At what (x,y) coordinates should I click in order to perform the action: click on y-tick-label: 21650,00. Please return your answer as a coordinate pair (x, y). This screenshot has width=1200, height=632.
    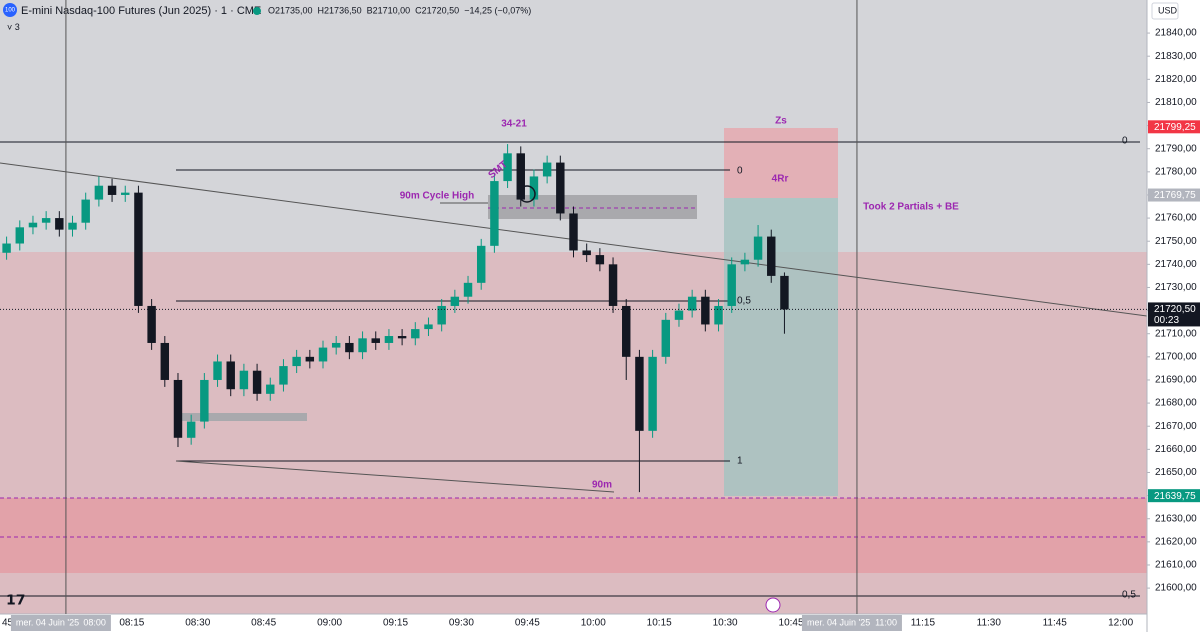
    Looking at the image, I should click on (1176, 472).